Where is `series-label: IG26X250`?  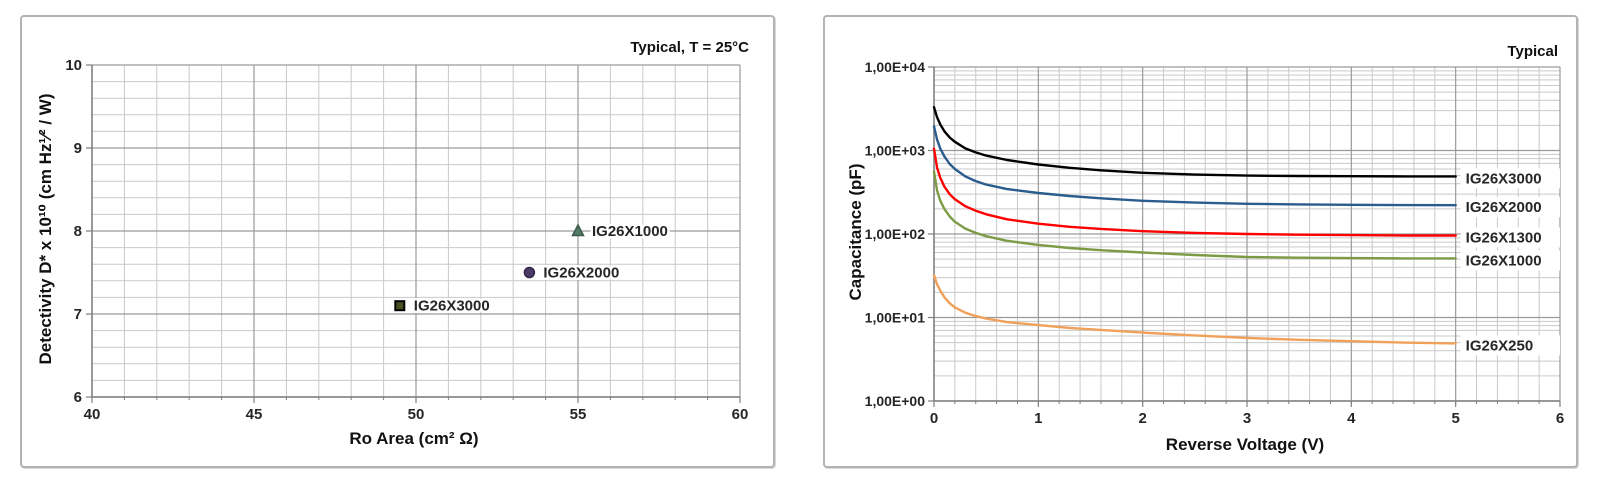 series-label: IG26X250 is located at coordinates (1500, 345).